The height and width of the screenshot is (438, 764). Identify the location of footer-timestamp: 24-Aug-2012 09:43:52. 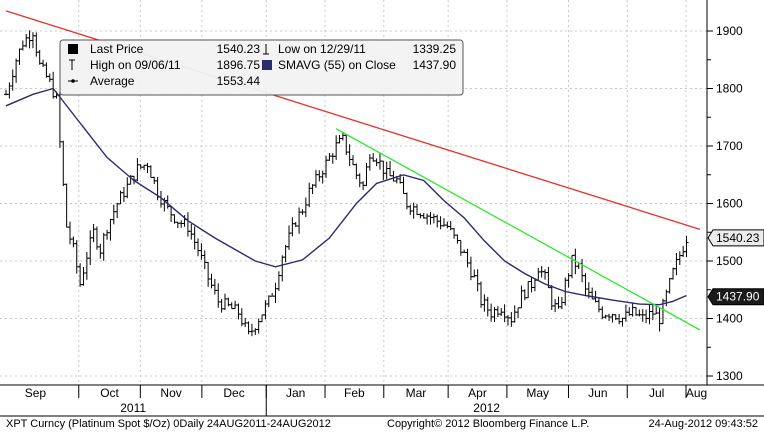
(703, 424).